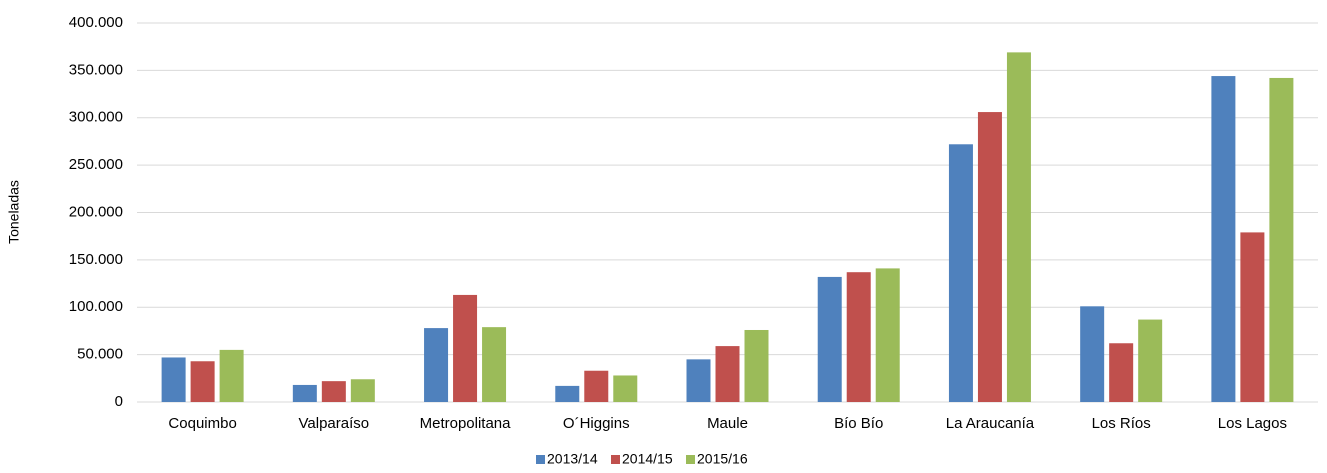 The height and width of the screenshot is (473, 1327). I want to click on x-tick-label: Metropolitana, so click(466, 423).